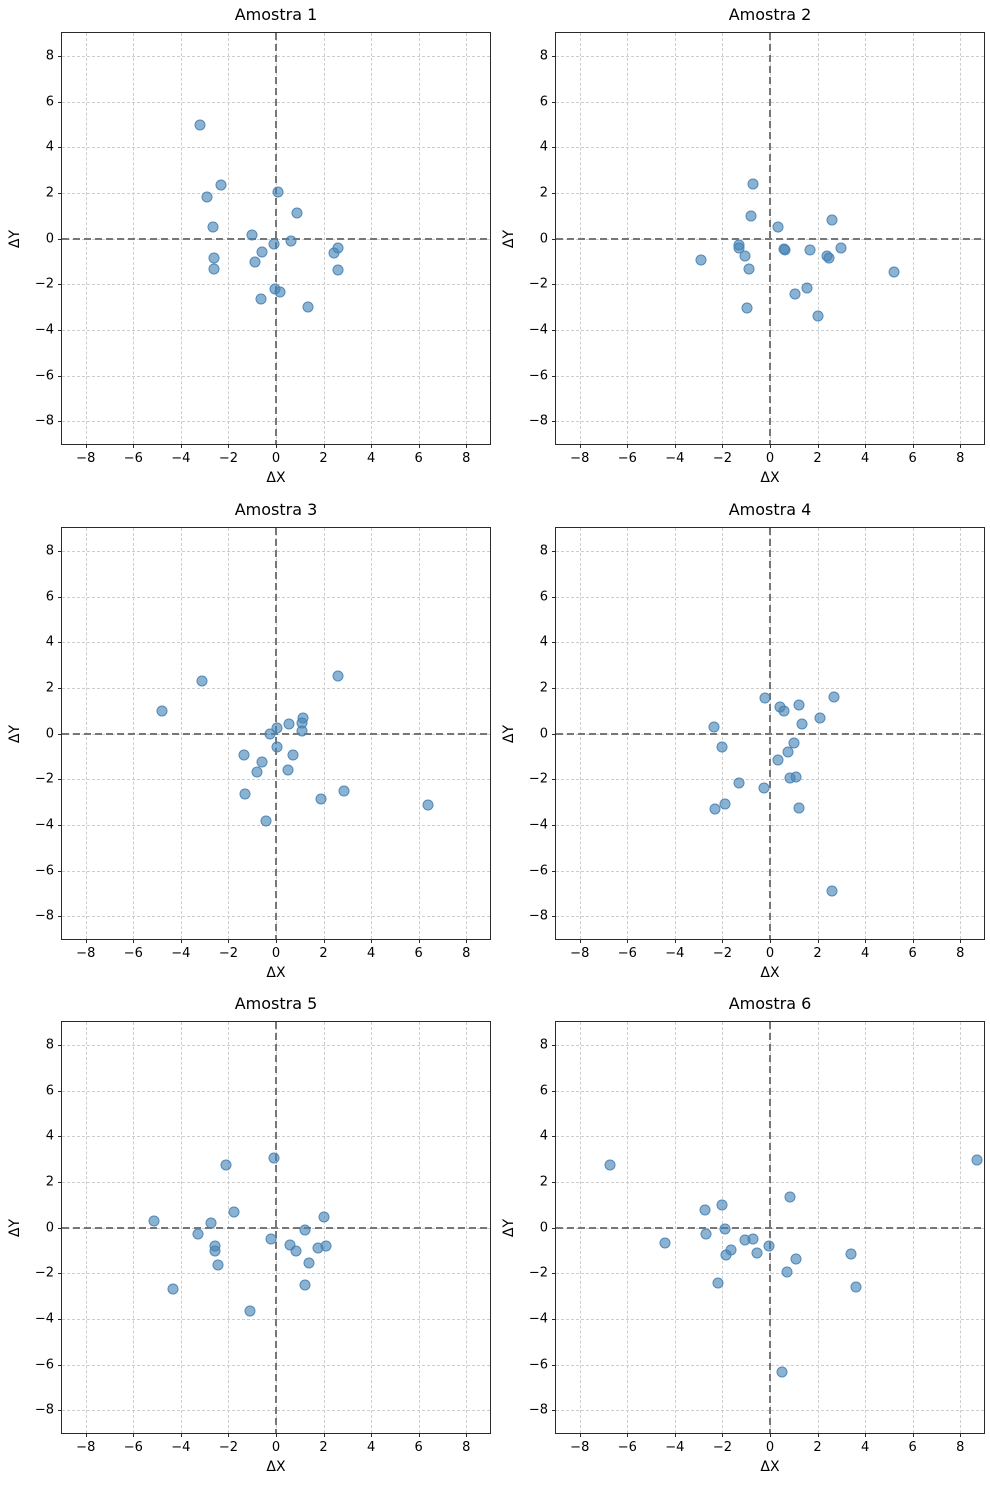  What do you see at coordinates (323, 953) in the screenshot?
I see `x-tick-label: 2` at bounding box center [323, 953].